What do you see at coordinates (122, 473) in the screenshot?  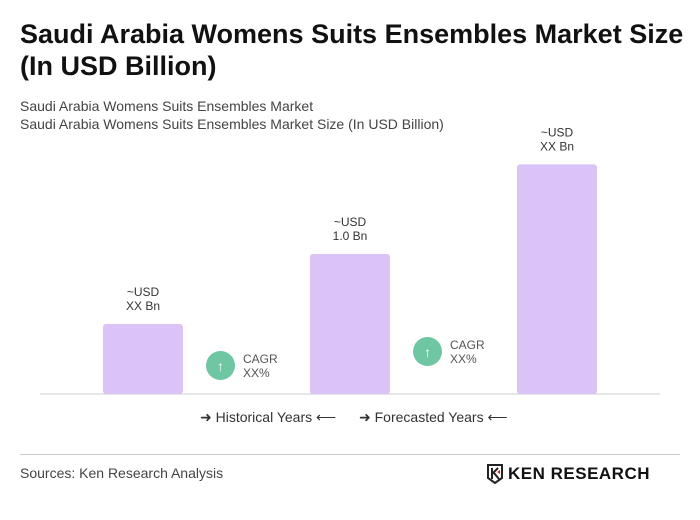 I see `sources-text: Sources: Ken Research Analysis` at bounding box center [122, 473].